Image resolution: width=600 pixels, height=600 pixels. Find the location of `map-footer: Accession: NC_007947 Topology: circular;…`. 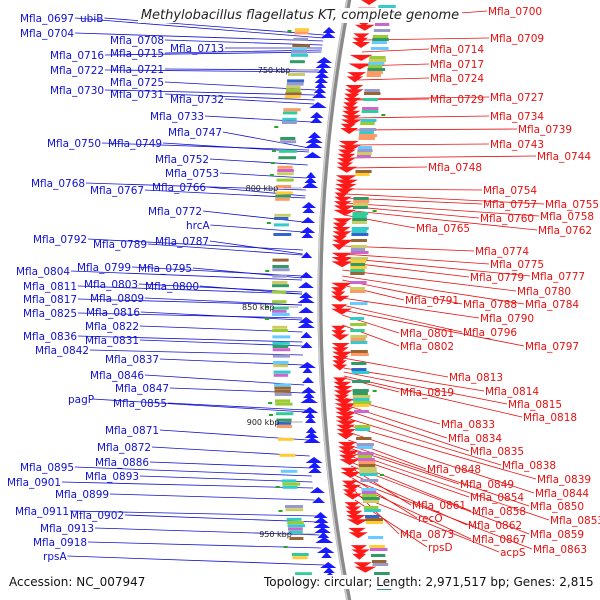

map-footer: Accession: NC_007947 Topology: circular;… is located at coordinates (300, 584).